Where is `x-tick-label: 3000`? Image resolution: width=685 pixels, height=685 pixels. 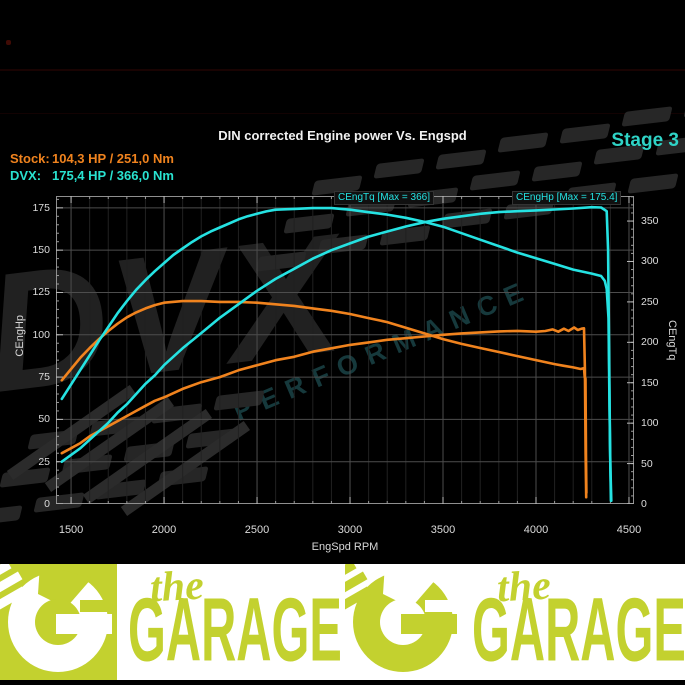 x-tick-label: 3000 is located at coordinates (350, 530).